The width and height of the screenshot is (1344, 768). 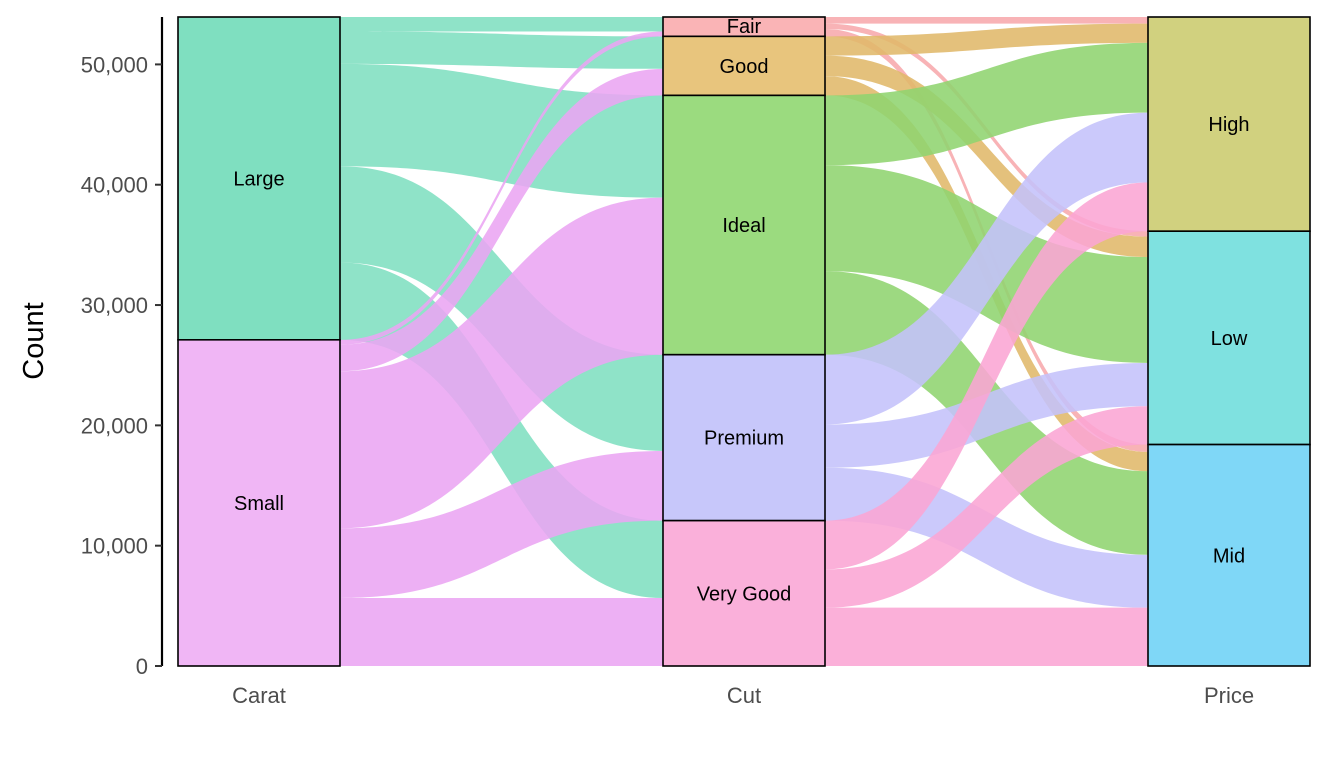 I want to click on stratum-label-good: Good, so click(x=744, y=67).